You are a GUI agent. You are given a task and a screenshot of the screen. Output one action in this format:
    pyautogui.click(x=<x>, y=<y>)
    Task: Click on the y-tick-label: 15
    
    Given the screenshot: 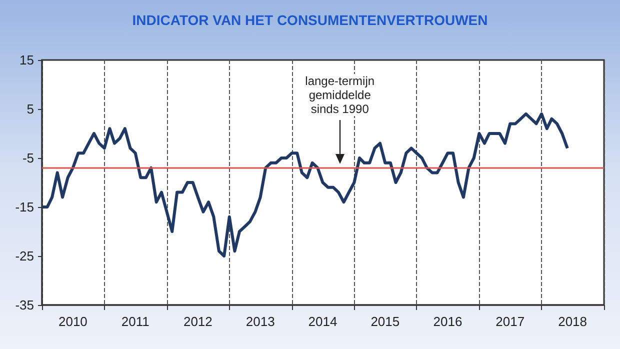 What is the action you would take?
    pyautogui.click(x=27, y=60)
    